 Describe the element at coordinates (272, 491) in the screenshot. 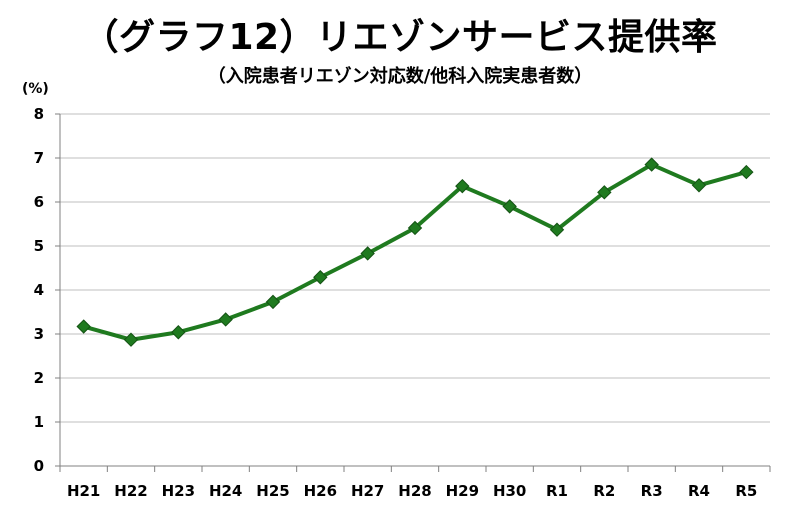

I see `x-tick-label: H25` at that location.